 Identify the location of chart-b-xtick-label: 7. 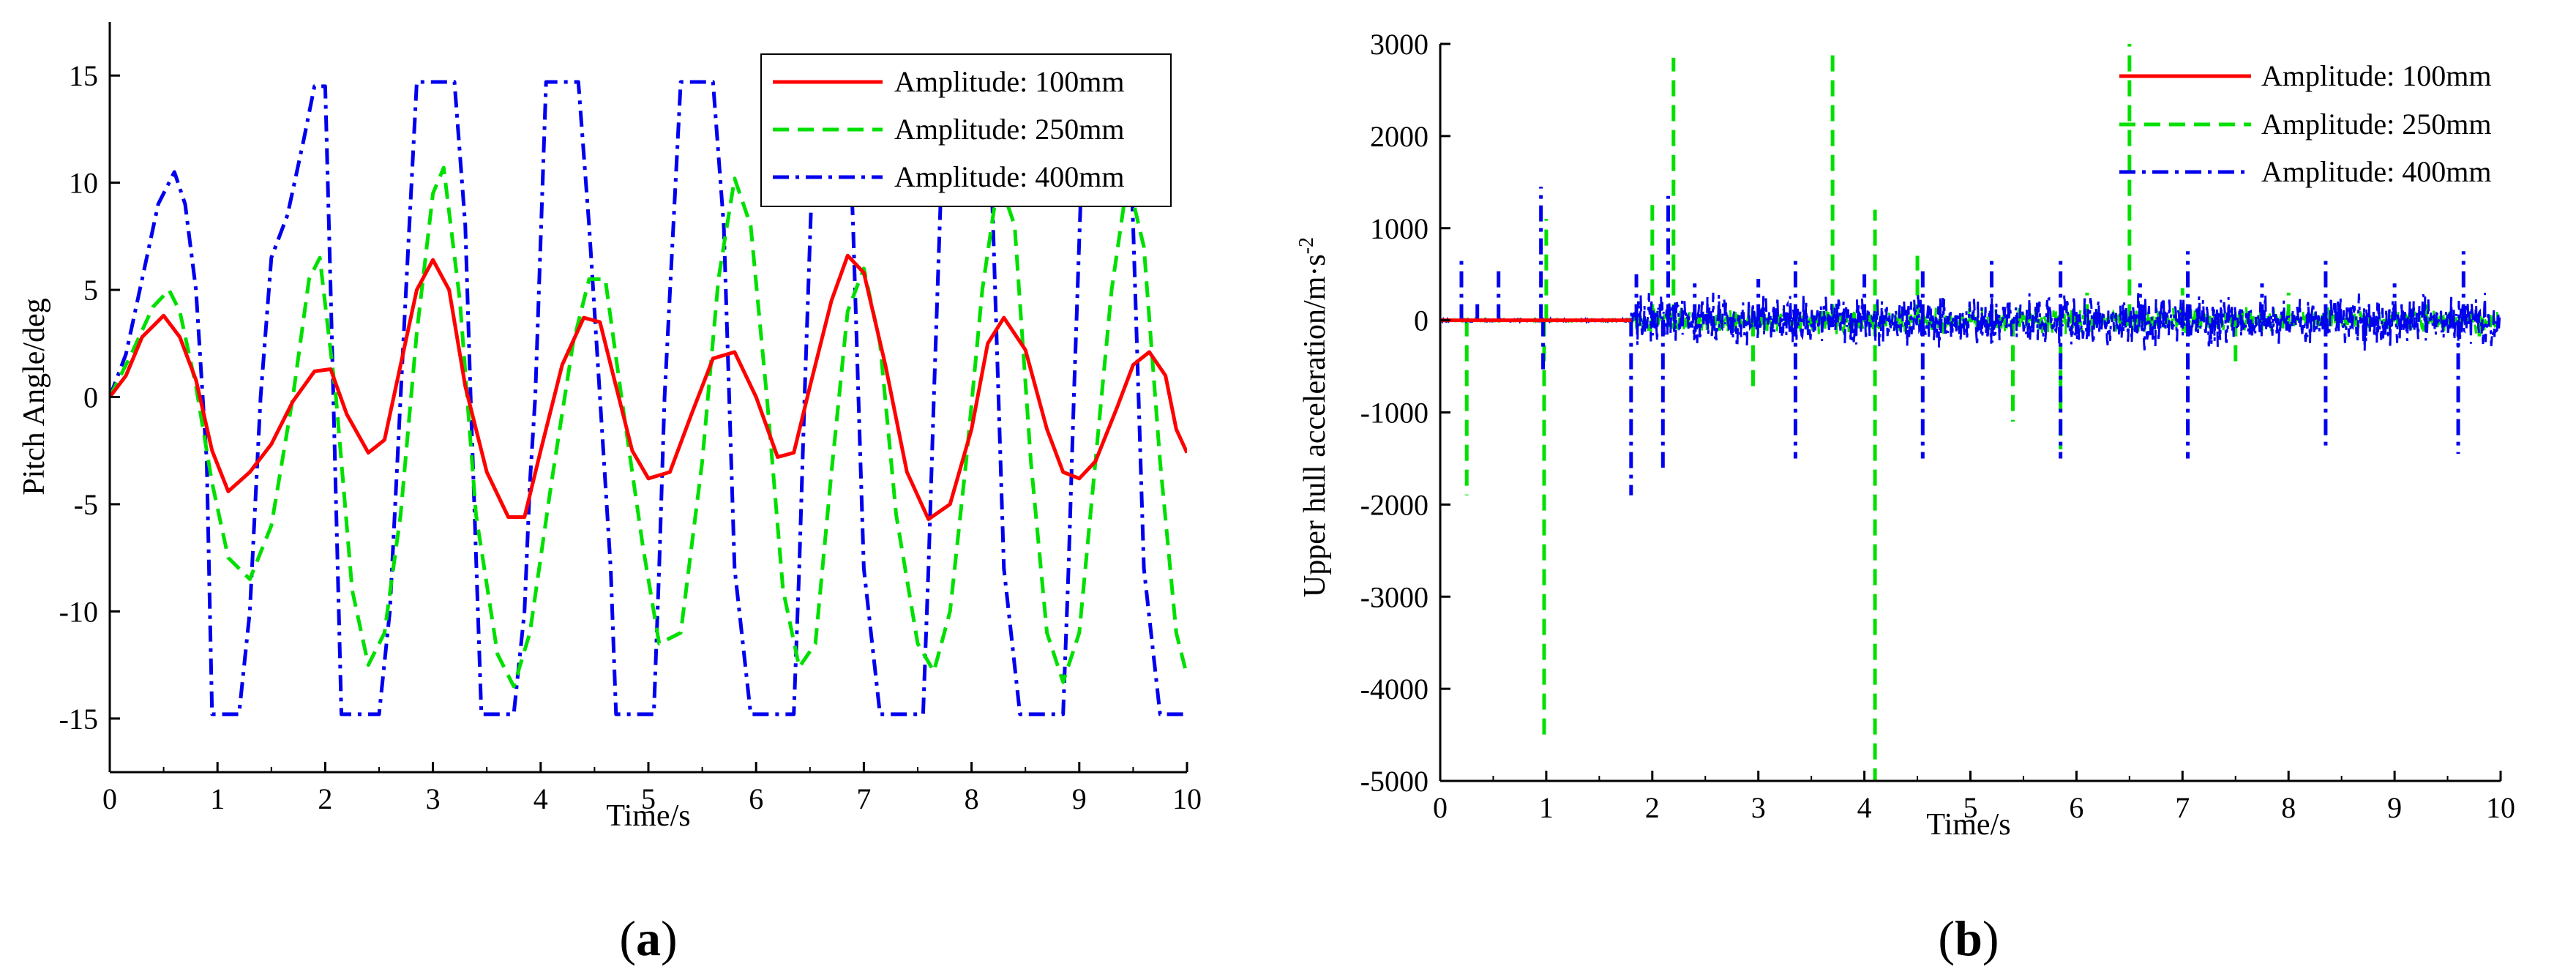
(2182, 807).